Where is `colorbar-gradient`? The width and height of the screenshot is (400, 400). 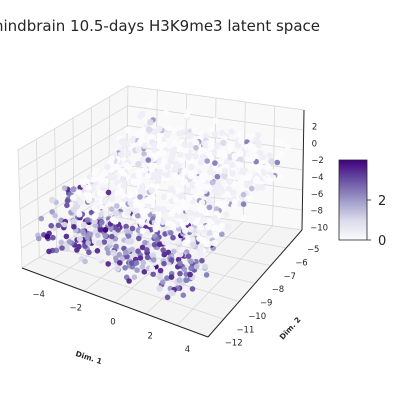
colorbar-gradient is located at coordinates (353, 200).